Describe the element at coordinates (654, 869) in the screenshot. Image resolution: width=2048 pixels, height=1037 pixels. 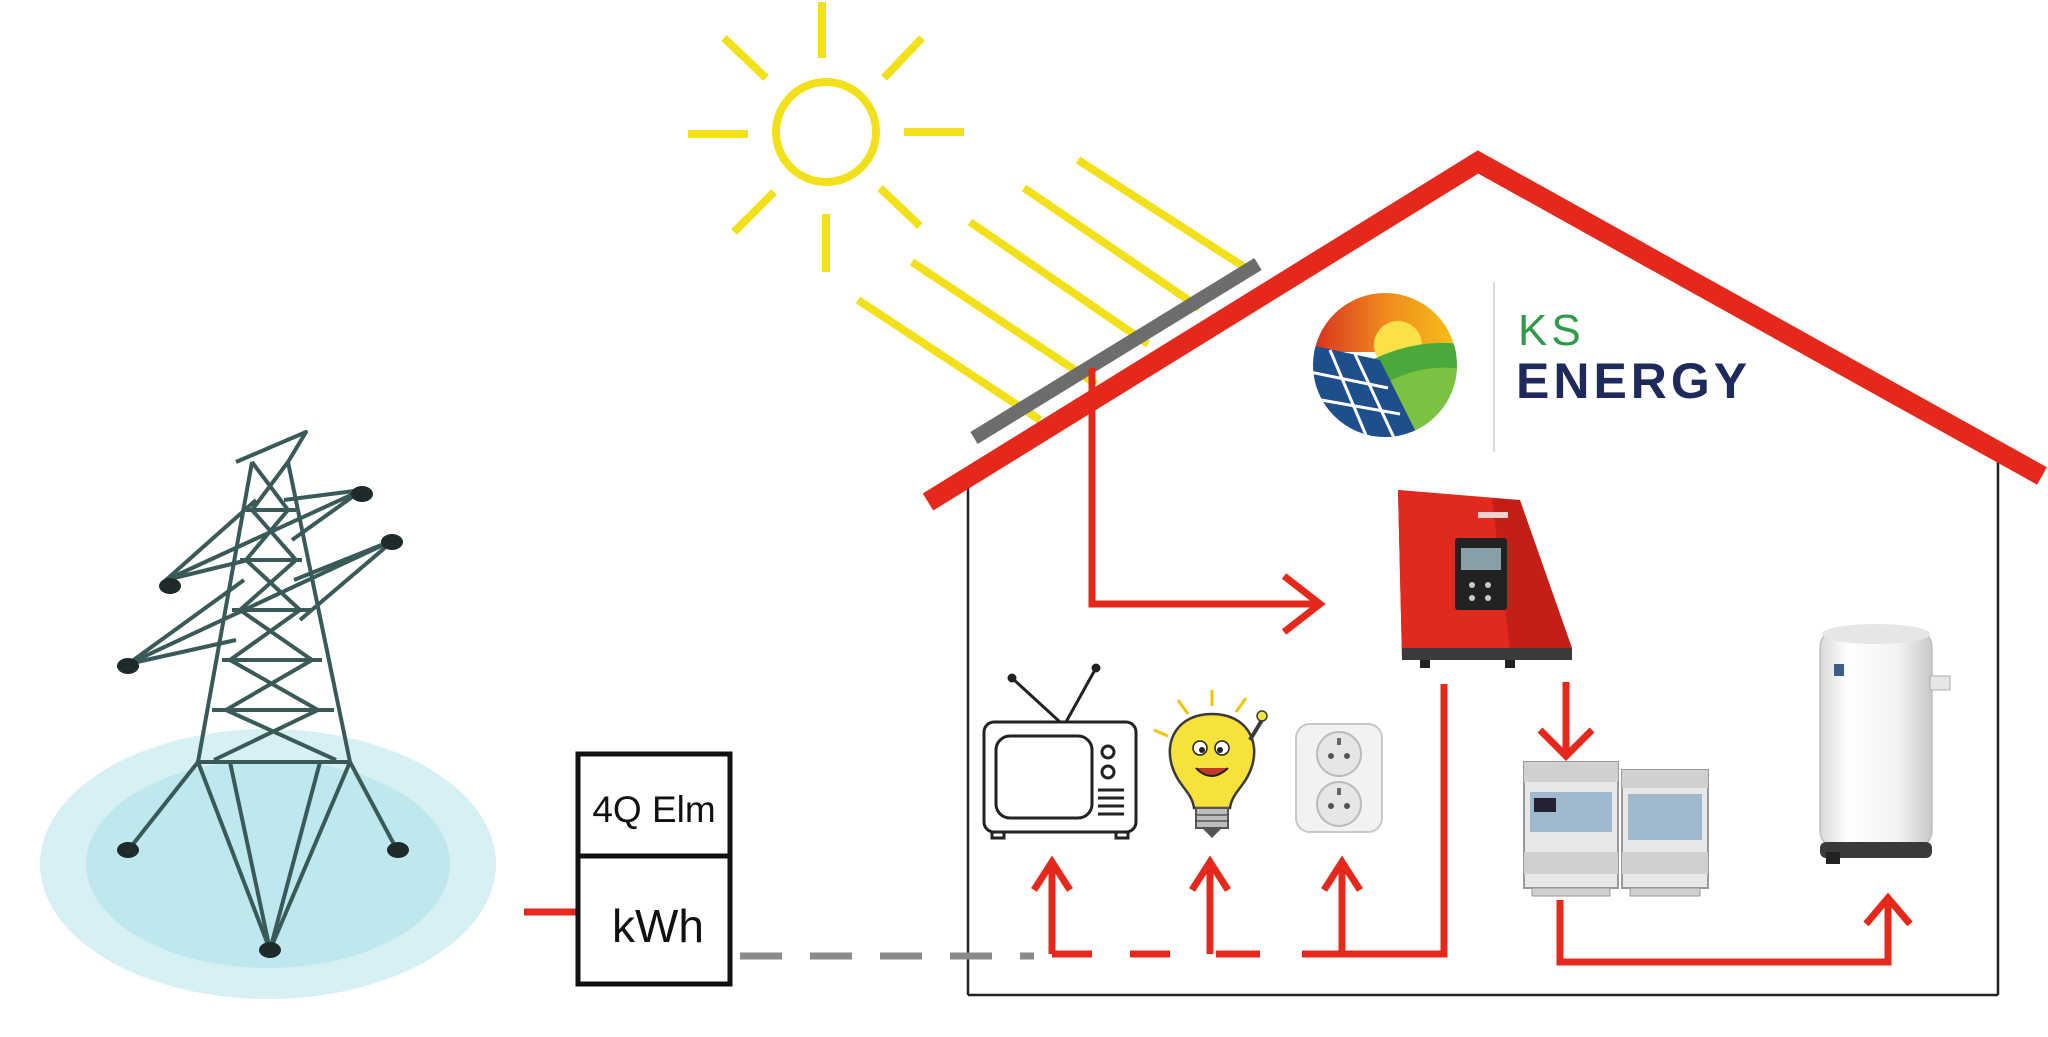
I see `energy-meter: 4Q Elm kWh` at that location.